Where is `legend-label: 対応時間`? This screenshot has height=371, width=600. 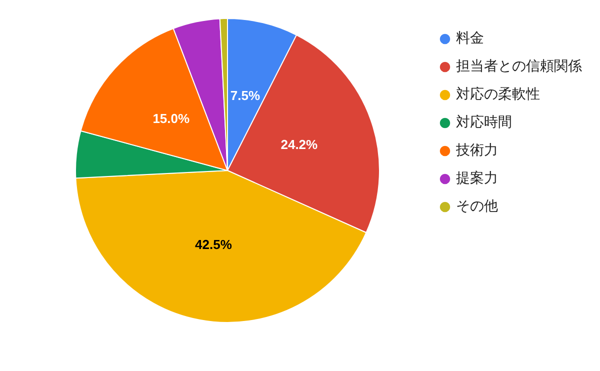 legend-label: 対応時間 is located at coordinates (484, 122).